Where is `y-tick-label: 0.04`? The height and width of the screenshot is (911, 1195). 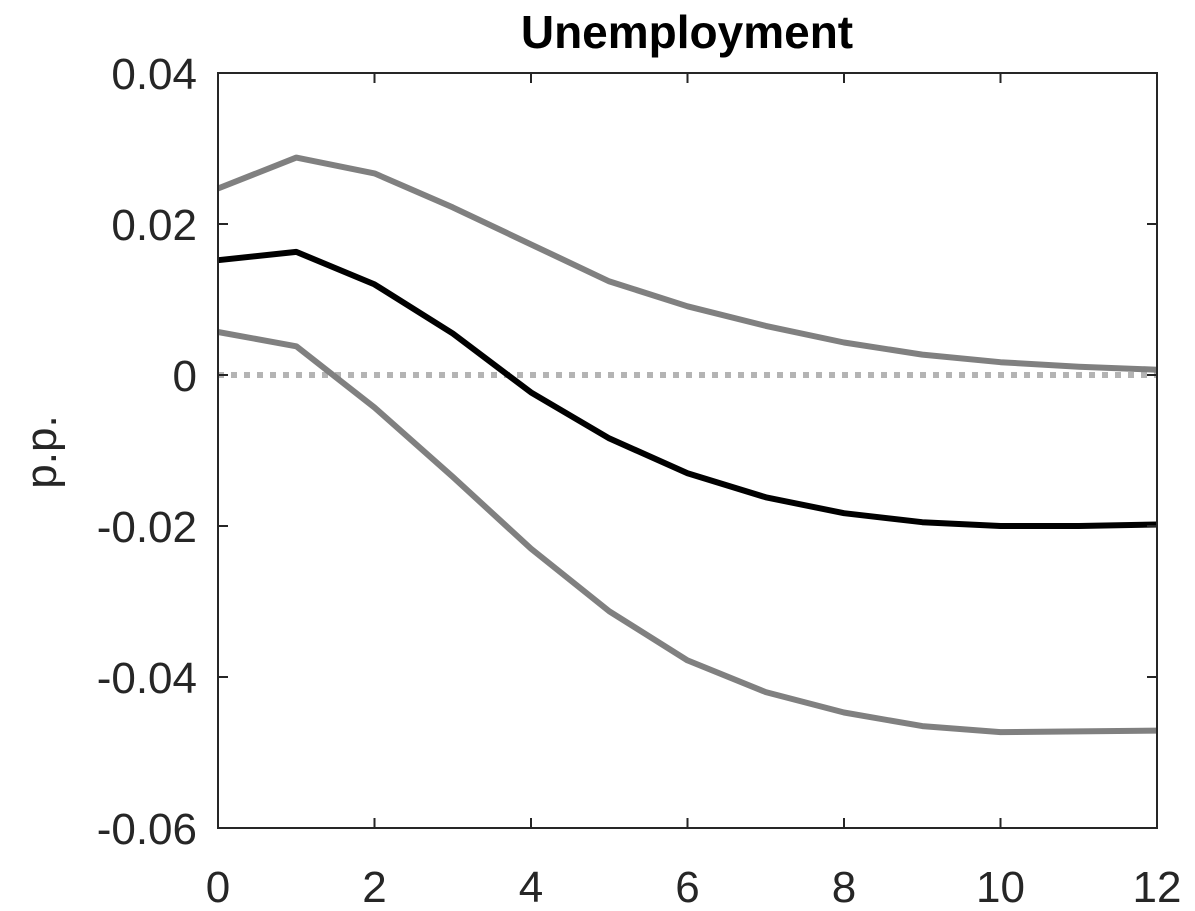
y-tick-label: 0.04 is located at coordinates (154, 74).